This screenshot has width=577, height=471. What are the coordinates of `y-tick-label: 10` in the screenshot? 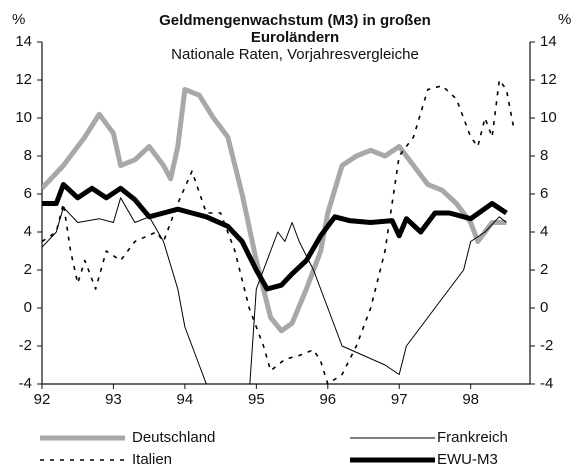 It's located at (23, 117).